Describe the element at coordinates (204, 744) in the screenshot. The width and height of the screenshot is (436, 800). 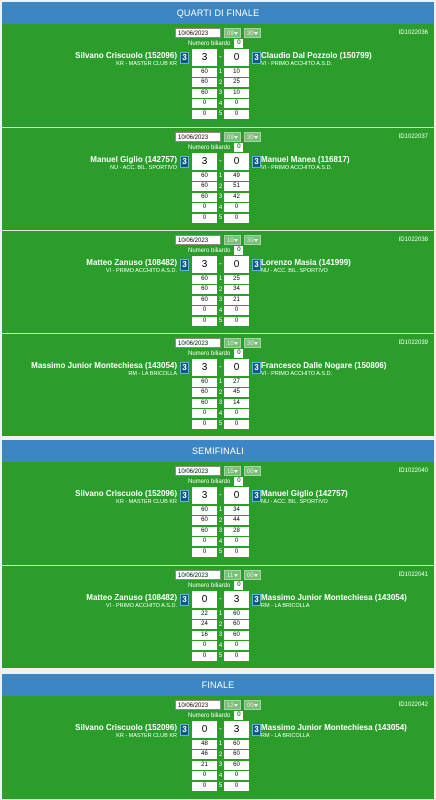
I see `set-p1-input: 48` at that location.